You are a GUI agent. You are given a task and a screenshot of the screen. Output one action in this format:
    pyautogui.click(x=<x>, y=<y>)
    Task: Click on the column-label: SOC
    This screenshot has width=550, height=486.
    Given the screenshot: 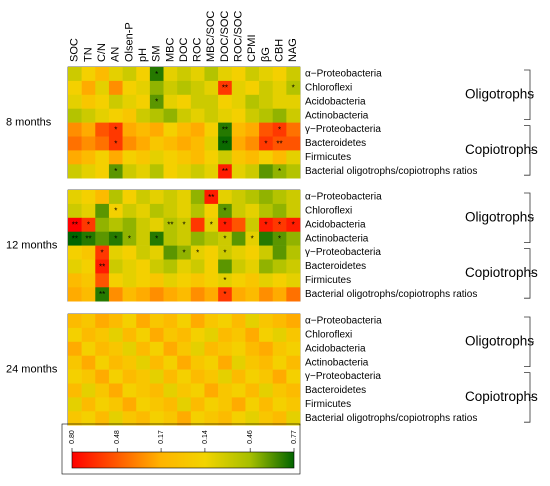 What is the action you would take?
    pyautogui.click(x=75, y=50)
    